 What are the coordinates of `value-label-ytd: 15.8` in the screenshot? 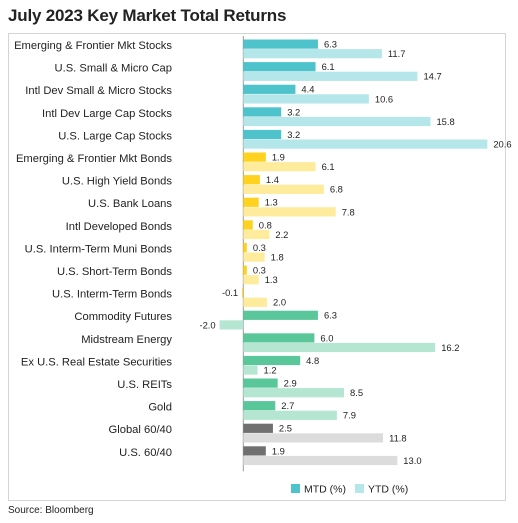 It's located at (445, 121).